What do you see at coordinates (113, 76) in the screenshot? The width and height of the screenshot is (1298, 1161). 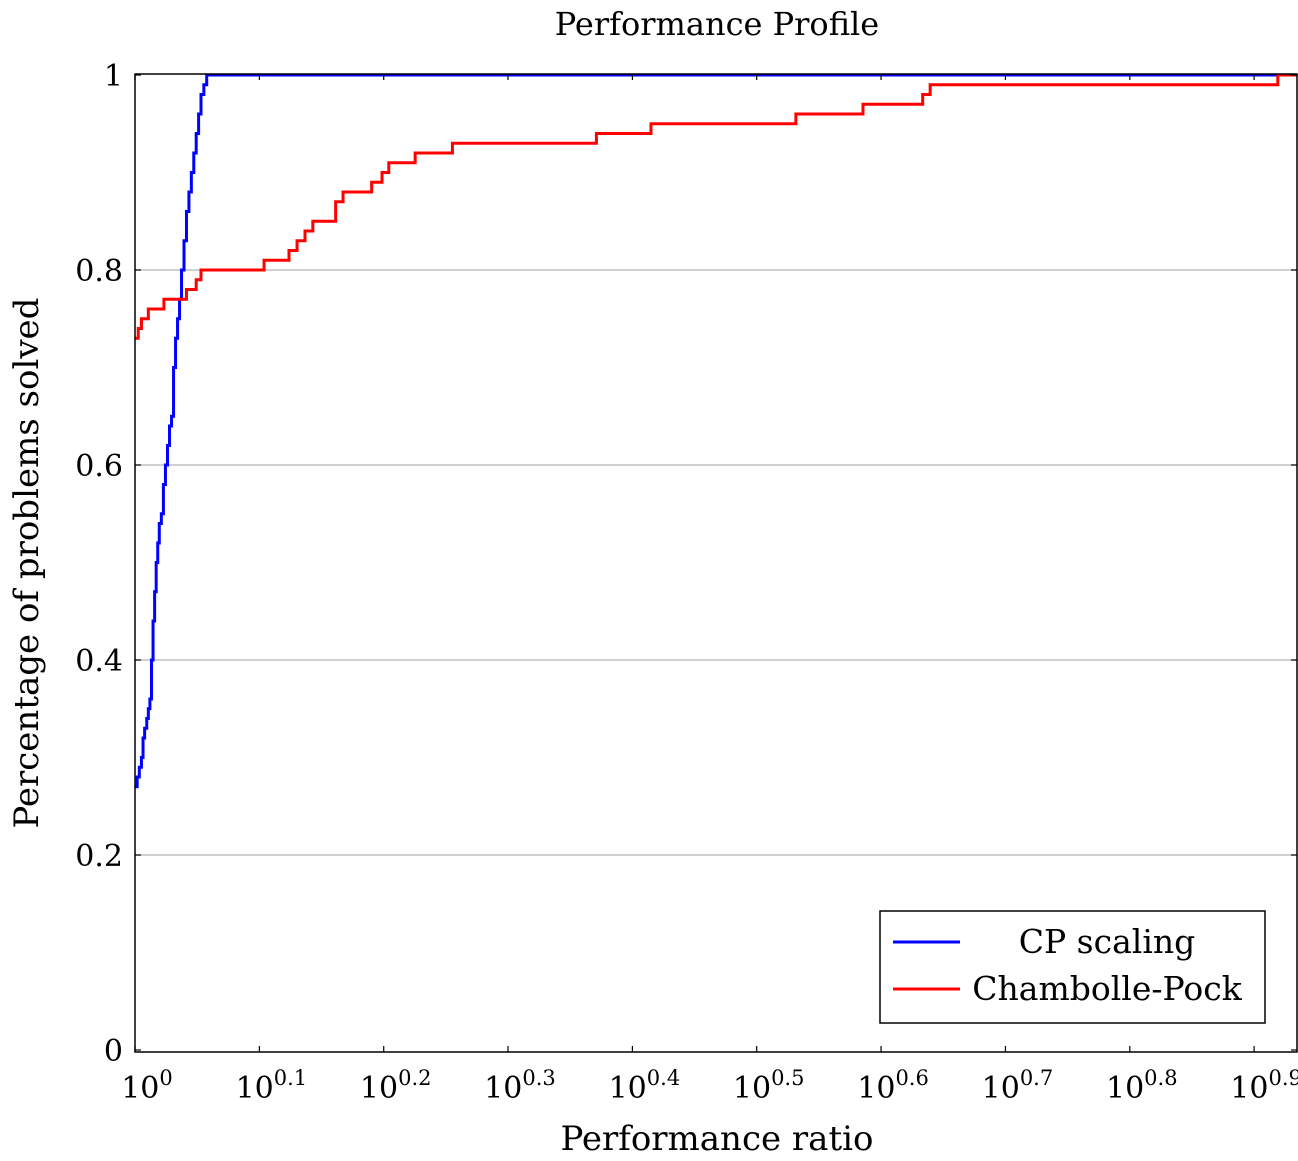 I see `y-tick-label-5: 1` at bounding box center [113, 76].